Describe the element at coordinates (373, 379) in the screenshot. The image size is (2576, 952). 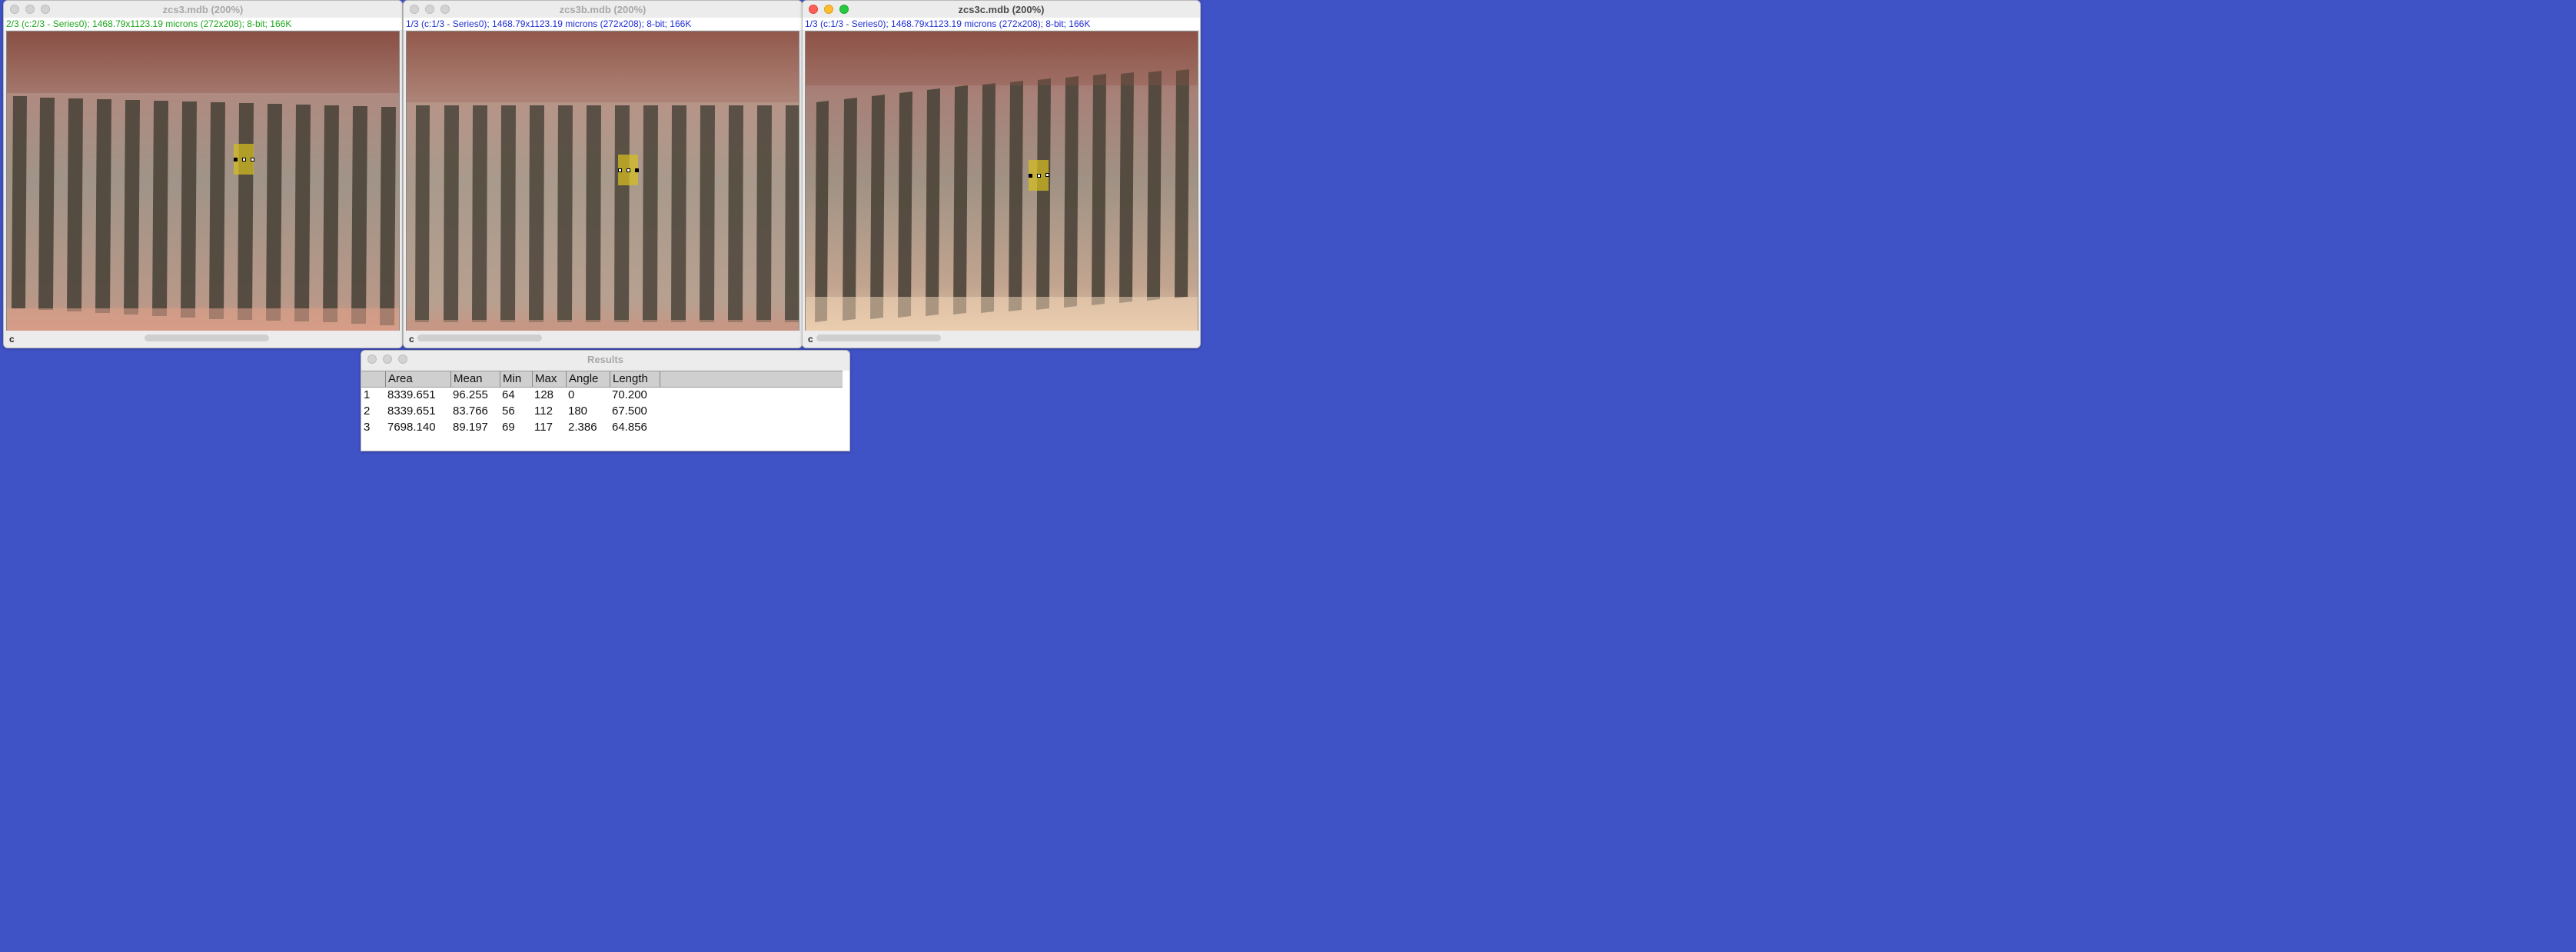
I see `column-header` at that location.